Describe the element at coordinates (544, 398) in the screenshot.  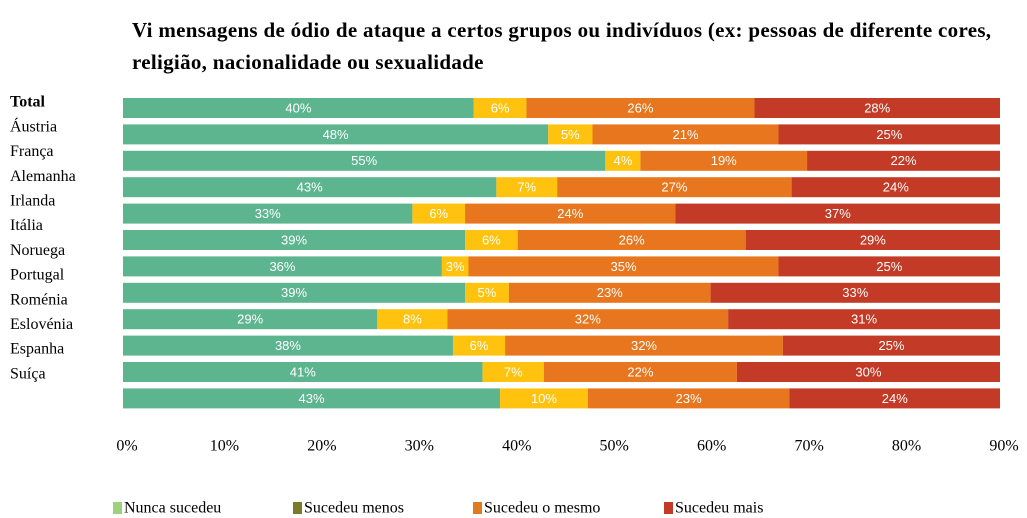
I see `value-label: 10%` at that location.